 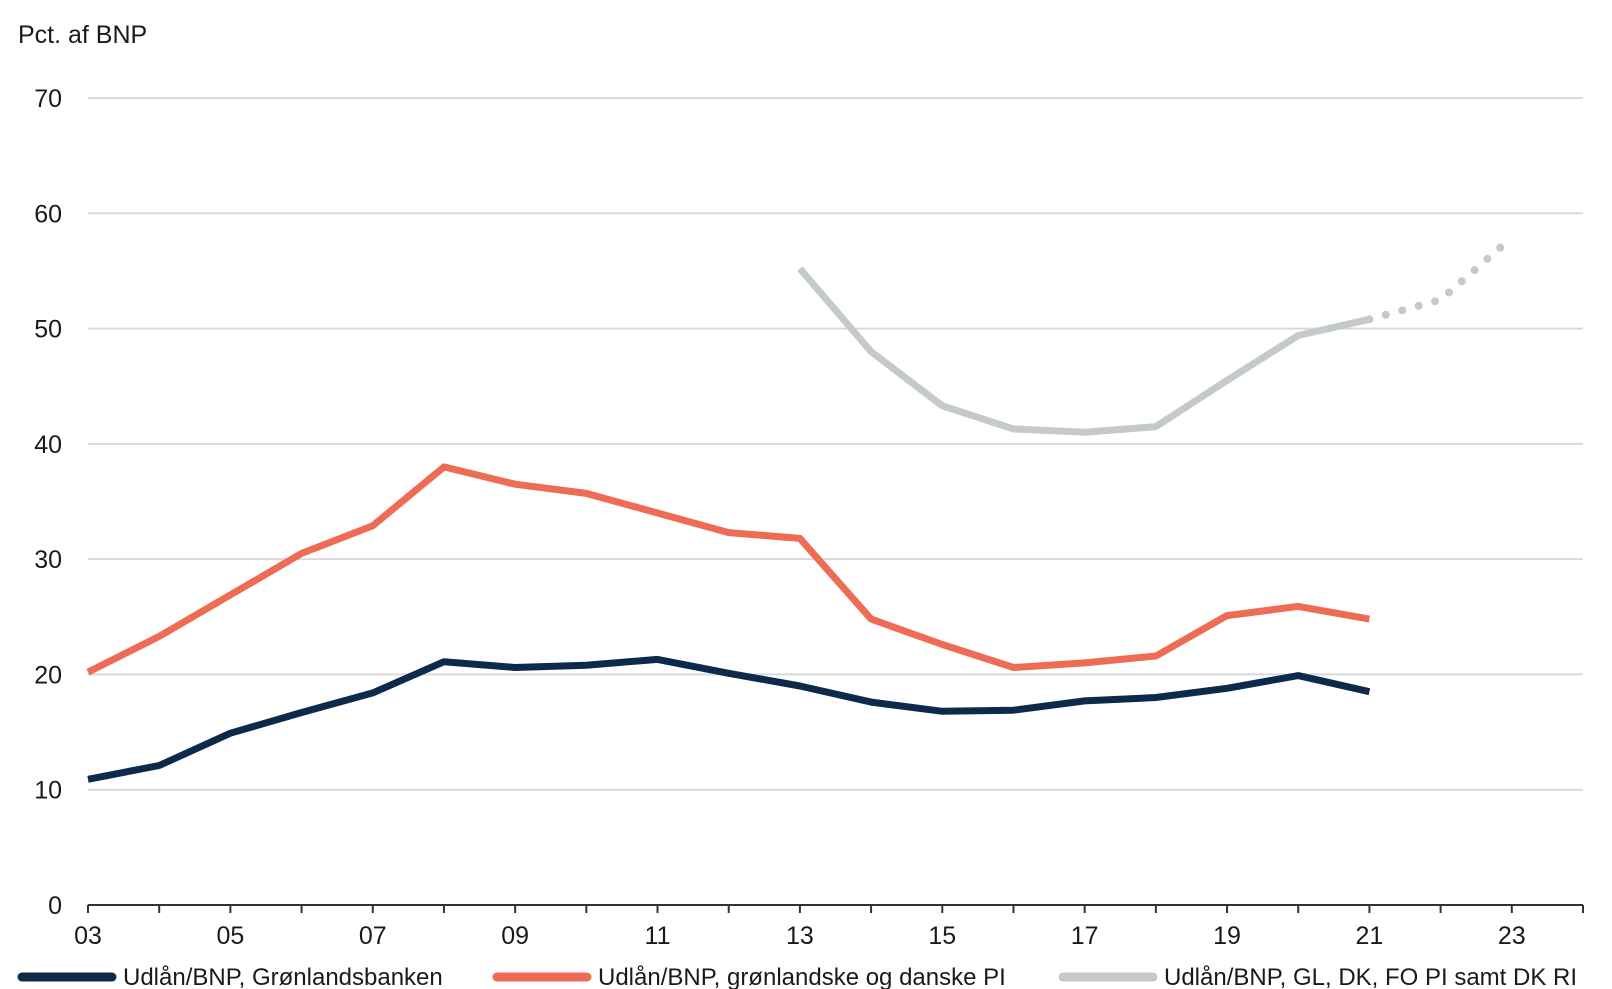 I want to click on x-axis: 03 05 07 09 11 13 15 17 19 21 23, so click(x=829, y=927).